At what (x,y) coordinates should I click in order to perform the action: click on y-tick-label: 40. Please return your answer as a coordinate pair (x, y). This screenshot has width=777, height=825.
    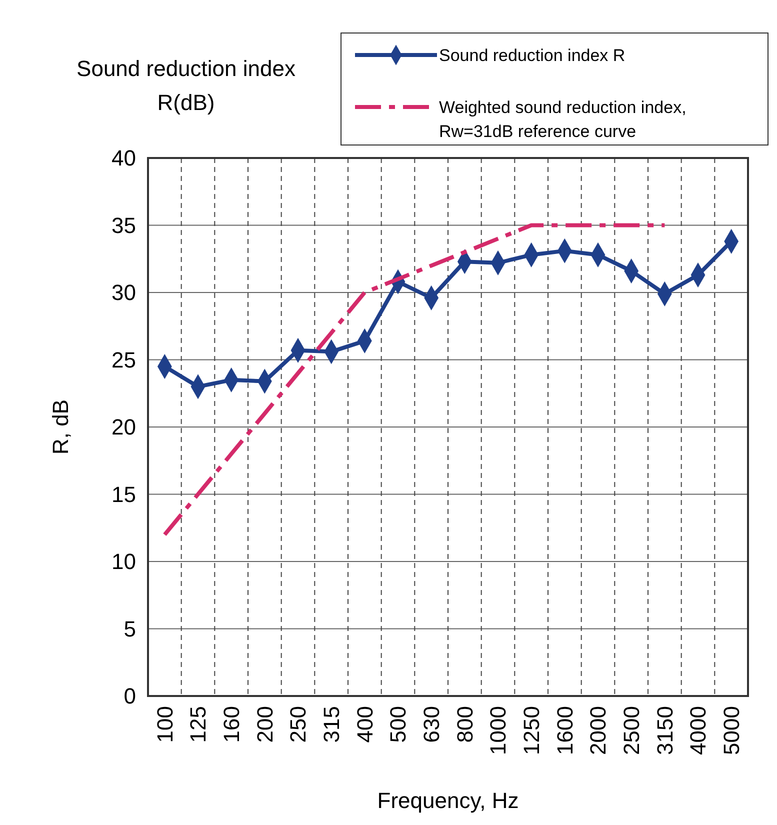
    Looking at the image, I should click on (124, 158).